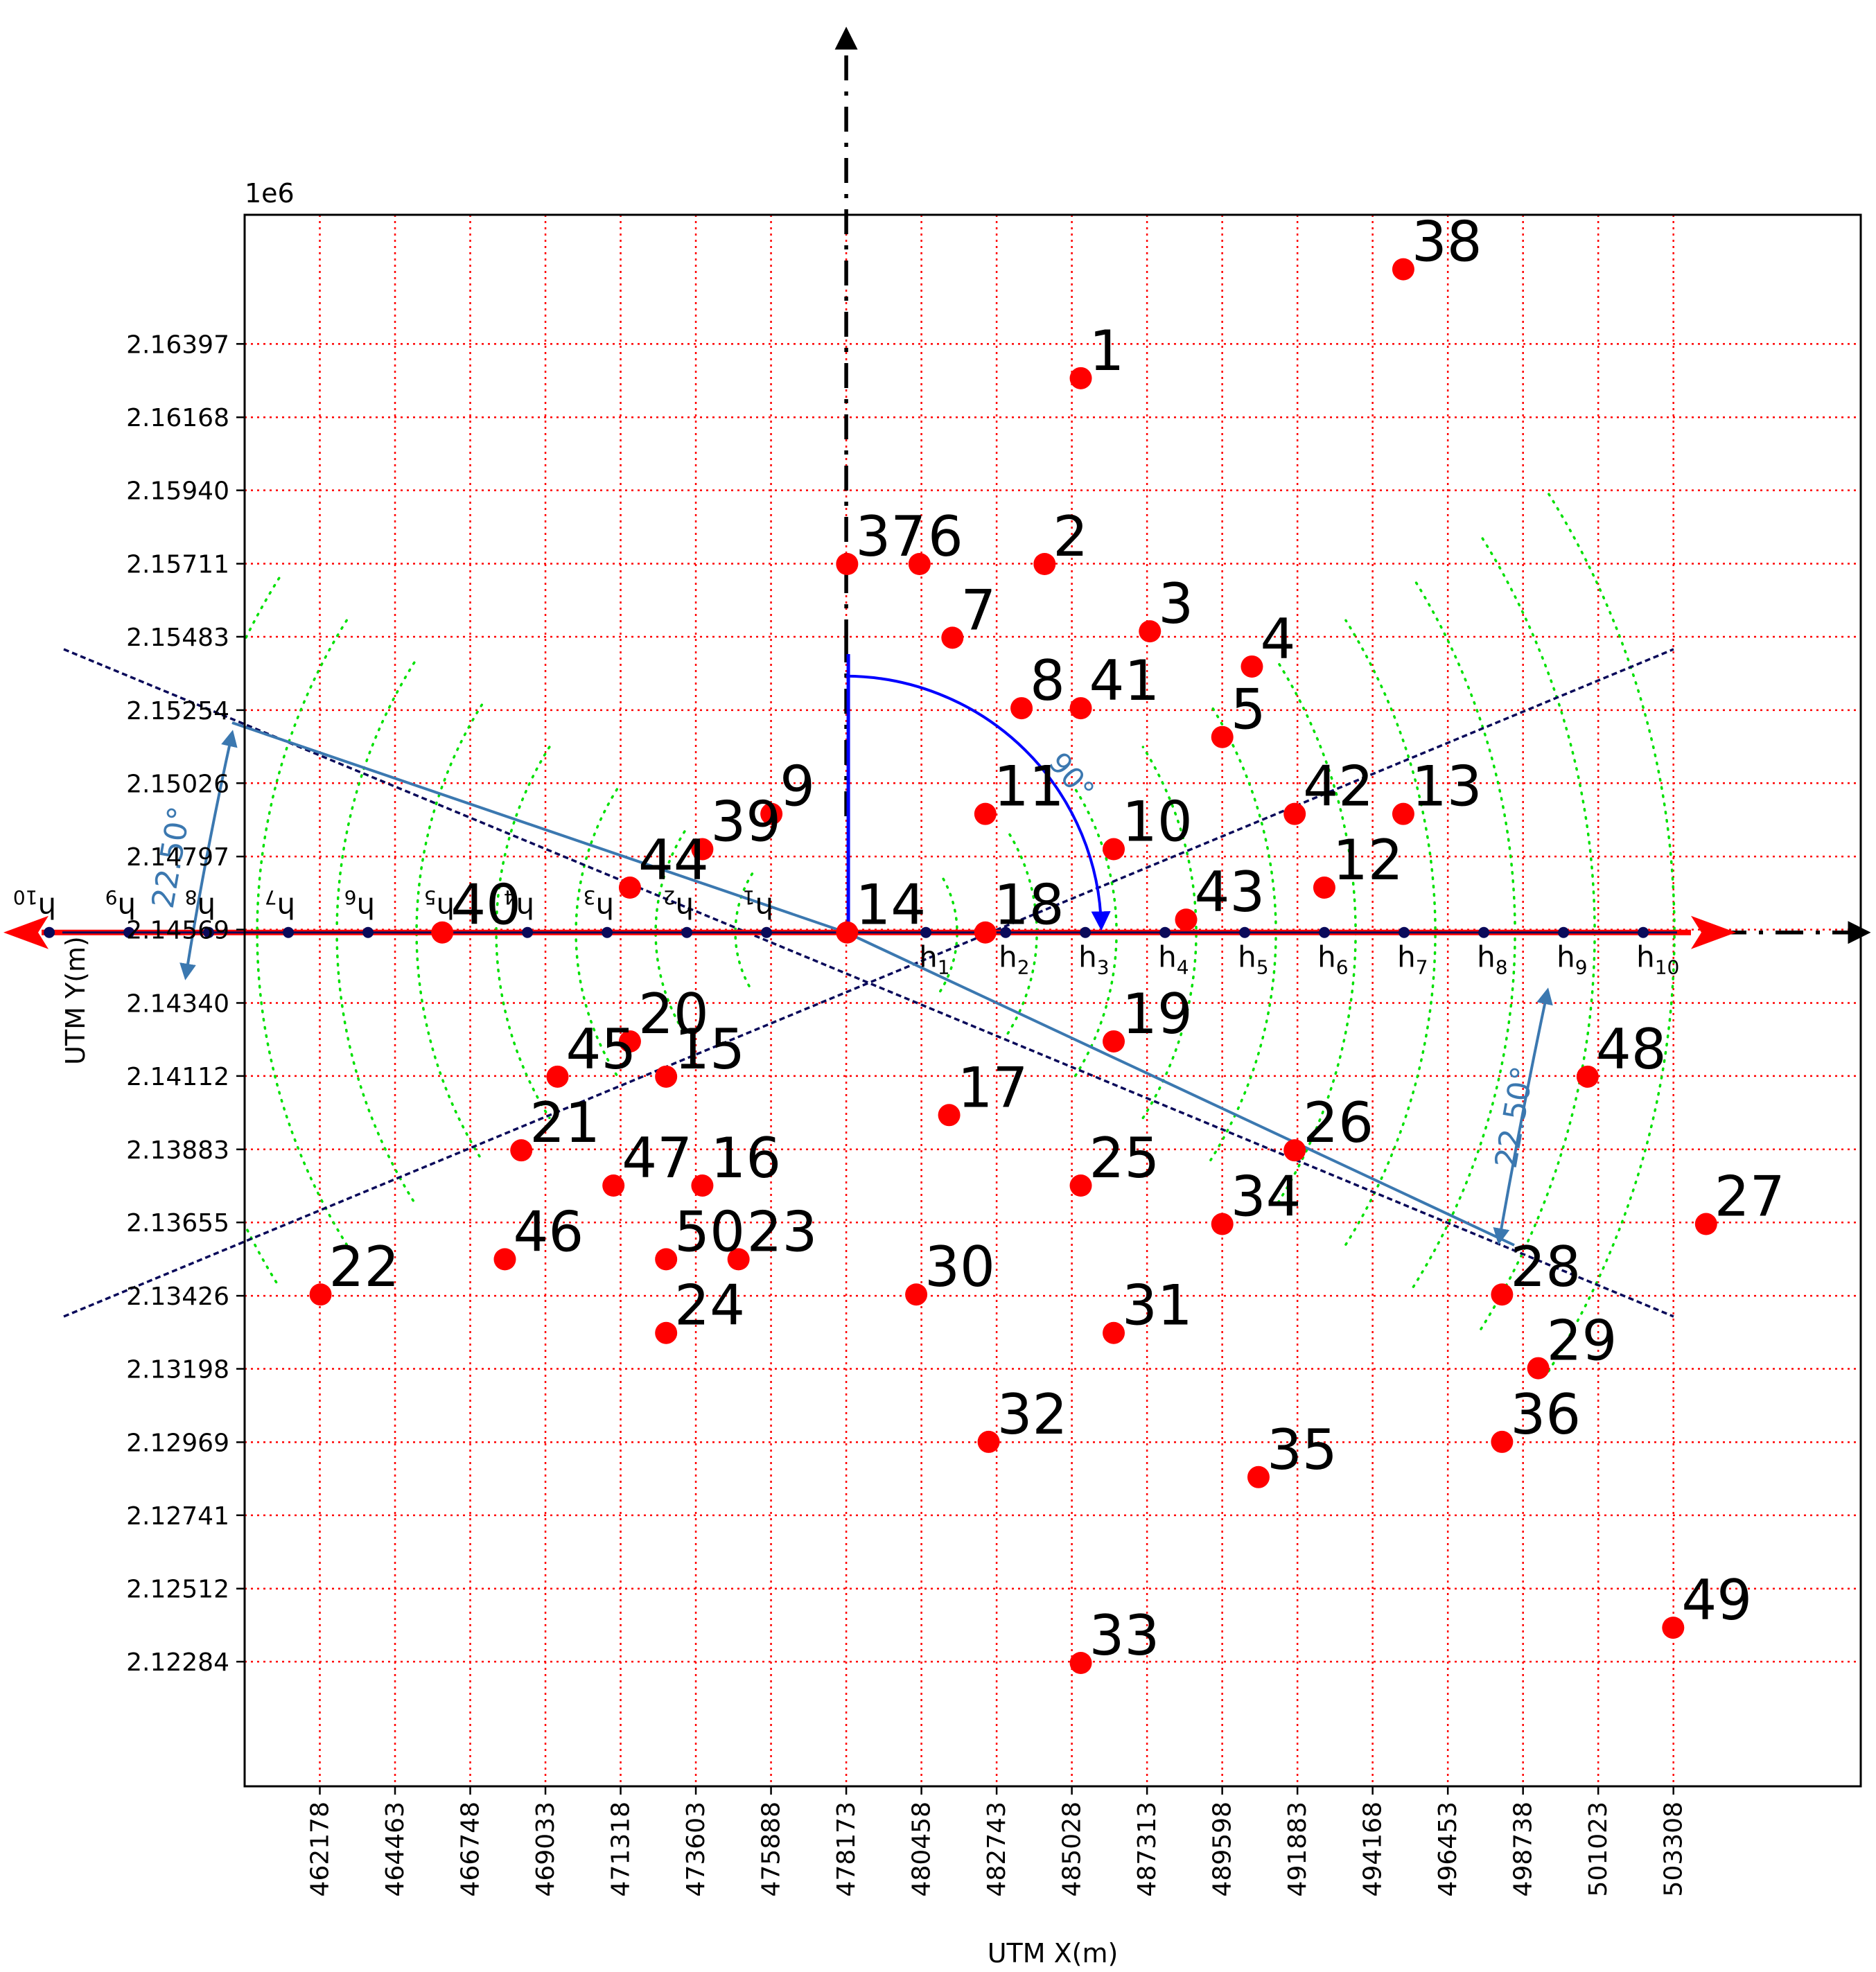  What do you see at coordinates (1447, 242) in the screenshot?
I see `point-label-38: 38` at bounding box center [1447, 242].